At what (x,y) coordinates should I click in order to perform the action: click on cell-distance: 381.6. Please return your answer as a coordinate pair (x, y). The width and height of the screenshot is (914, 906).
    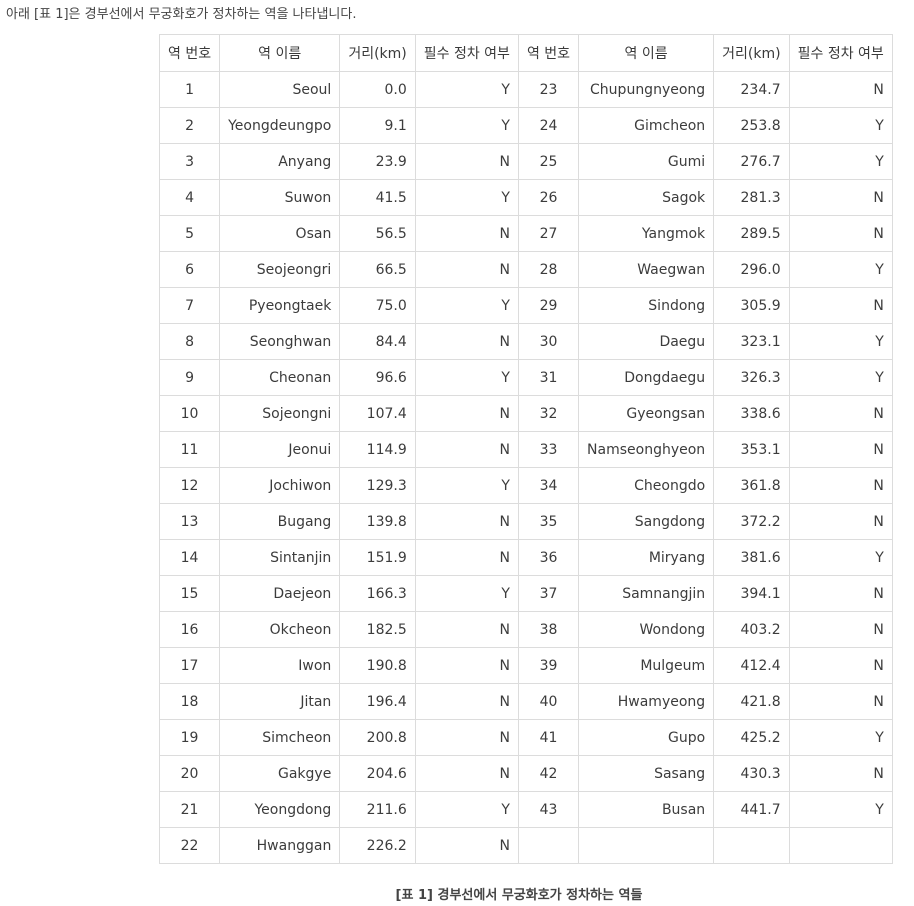
    Looking at the image, I should click on (751, 557).